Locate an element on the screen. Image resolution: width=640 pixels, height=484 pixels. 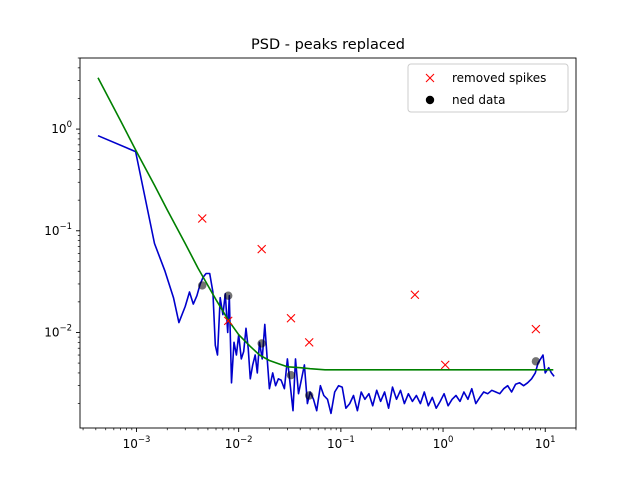
x-tick-label: 10⁻² is located at coordinates (239, 443).